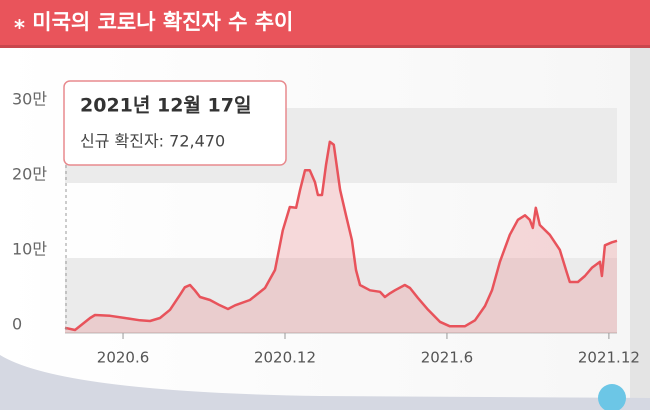 This screenshot has width=650, height=410. I want to click on y-tick-label: 20만, so click(29, 174).